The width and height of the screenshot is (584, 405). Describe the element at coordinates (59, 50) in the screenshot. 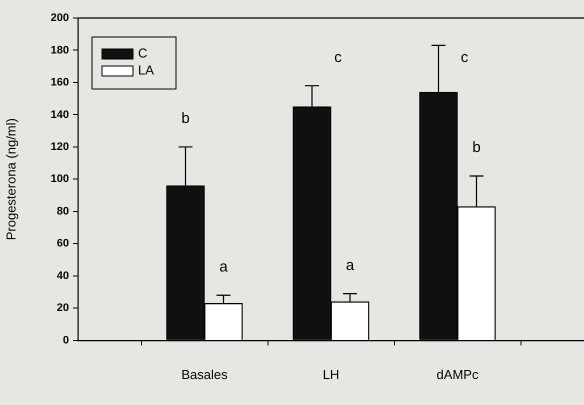

I see `y-tick-label: 180` at that location.